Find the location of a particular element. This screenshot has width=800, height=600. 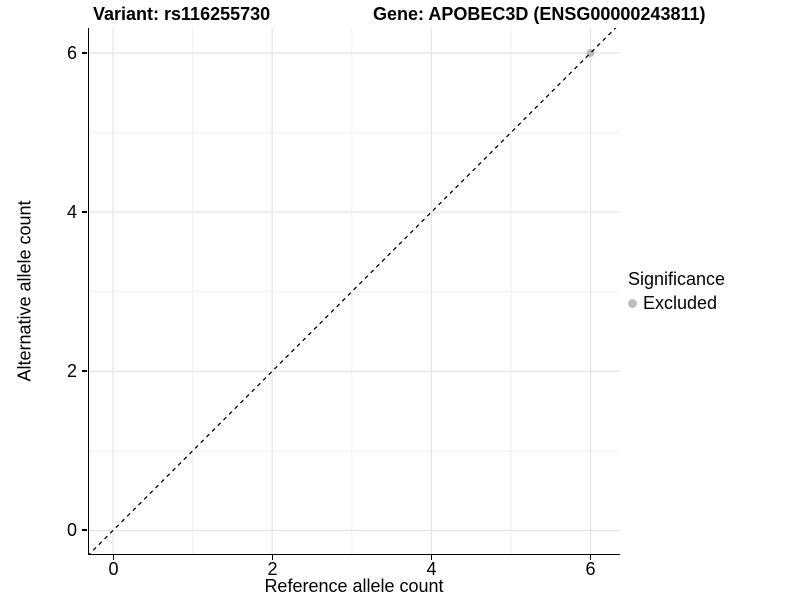

x-axis-tick-label: 0 is located at coordinates (113, 569).